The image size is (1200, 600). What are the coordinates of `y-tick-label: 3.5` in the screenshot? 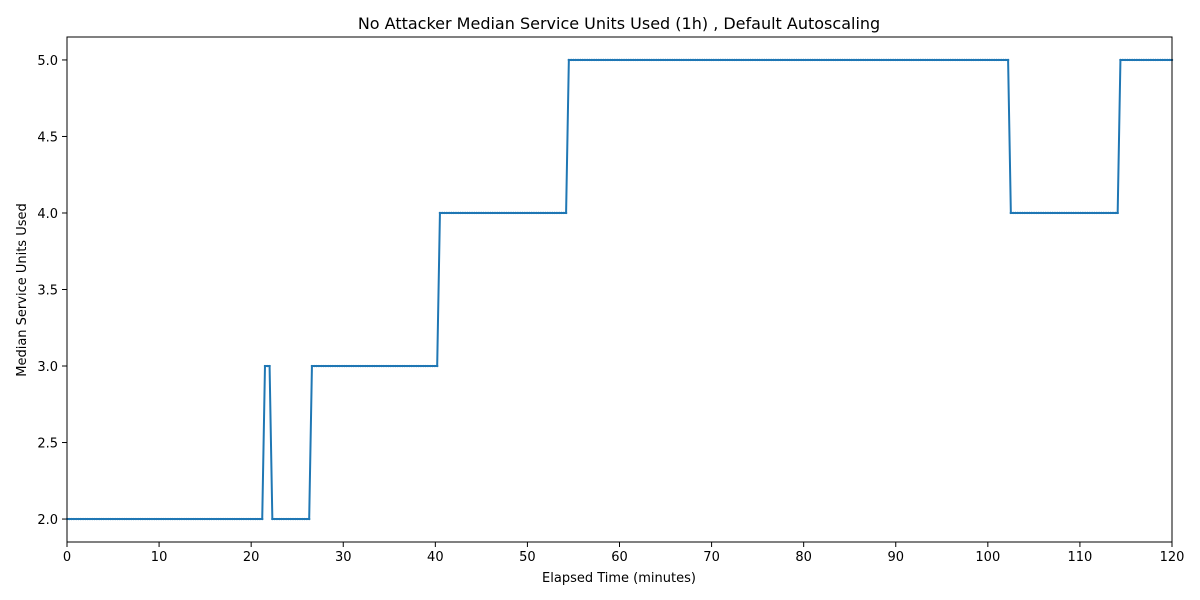 It's located at (47, 291).